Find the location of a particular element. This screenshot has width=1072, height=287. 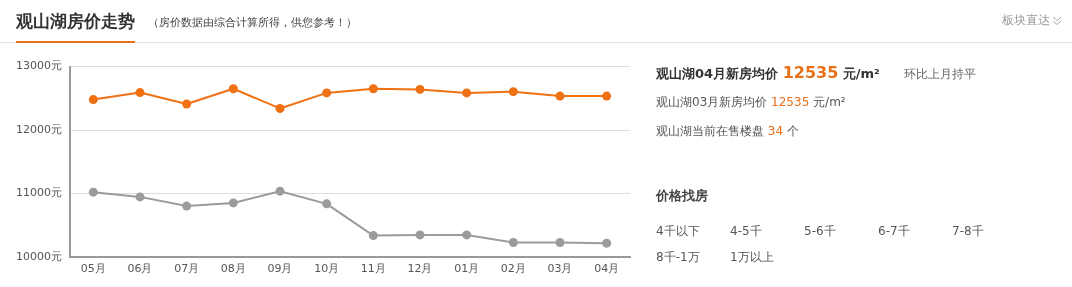

category-label: 4-5千 is located at coordinates (746, 231).